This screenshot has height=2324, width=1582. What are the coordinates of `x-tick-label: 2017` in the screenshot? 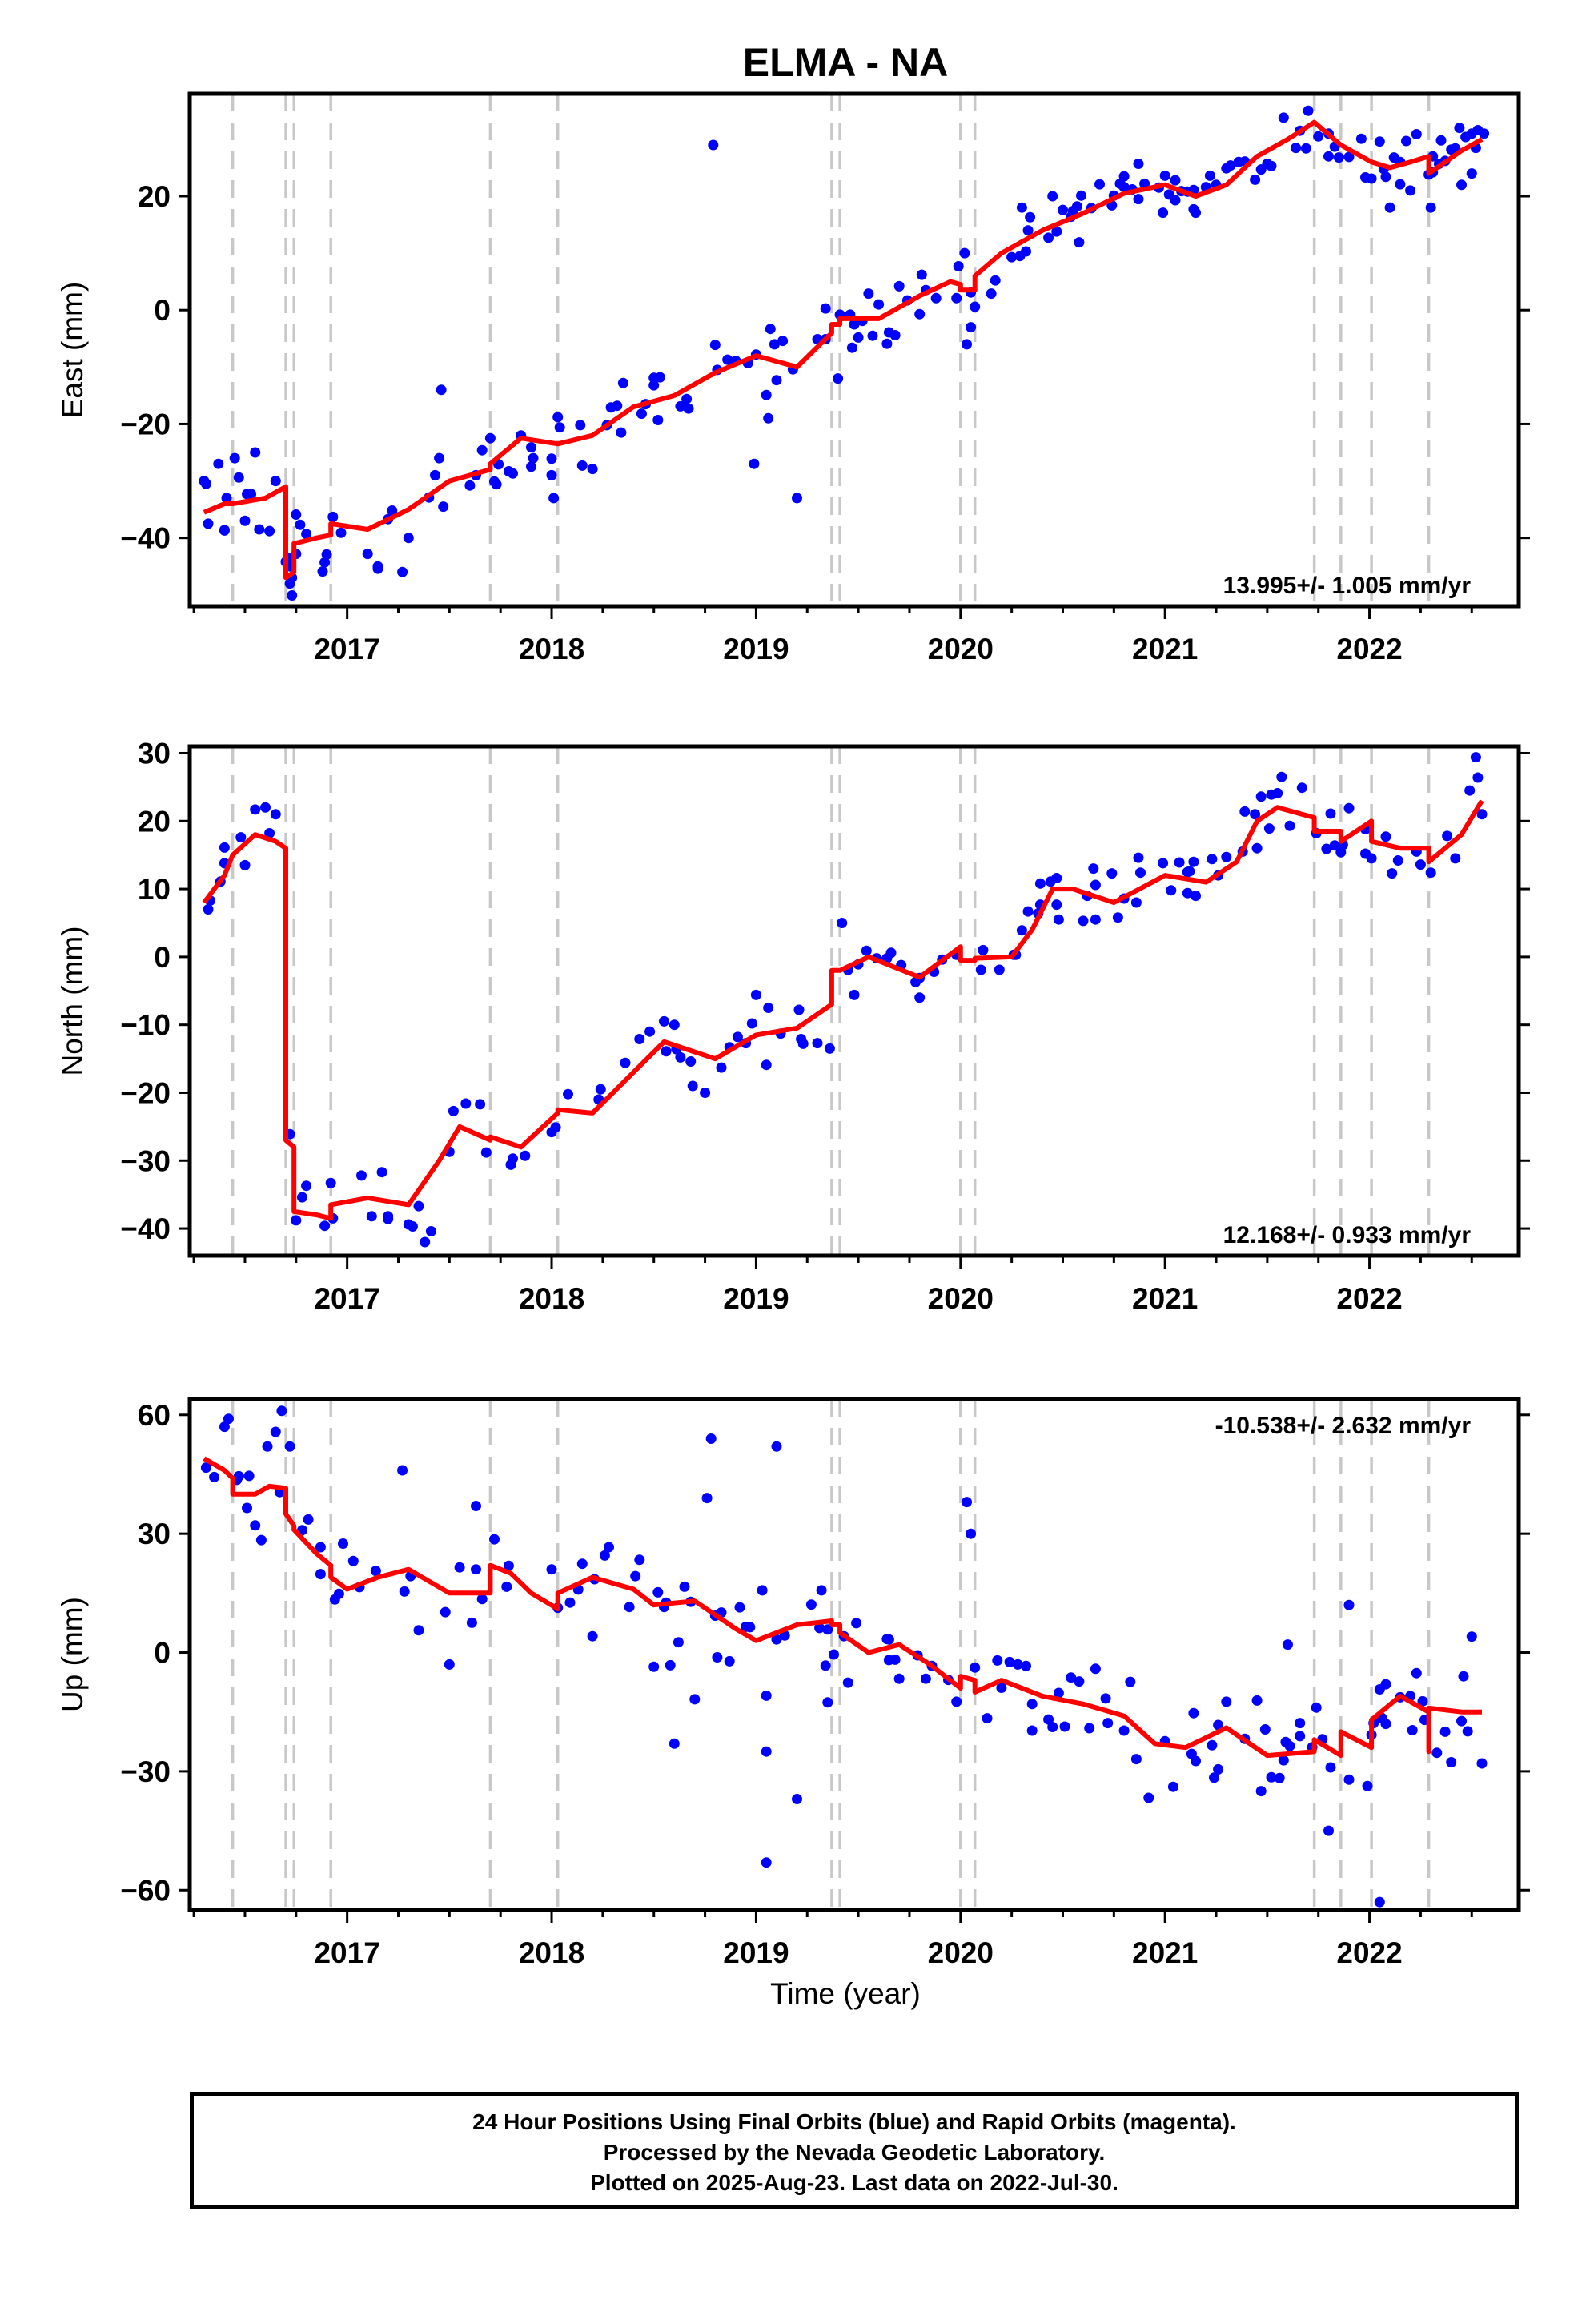 It's located at (346, 1298).